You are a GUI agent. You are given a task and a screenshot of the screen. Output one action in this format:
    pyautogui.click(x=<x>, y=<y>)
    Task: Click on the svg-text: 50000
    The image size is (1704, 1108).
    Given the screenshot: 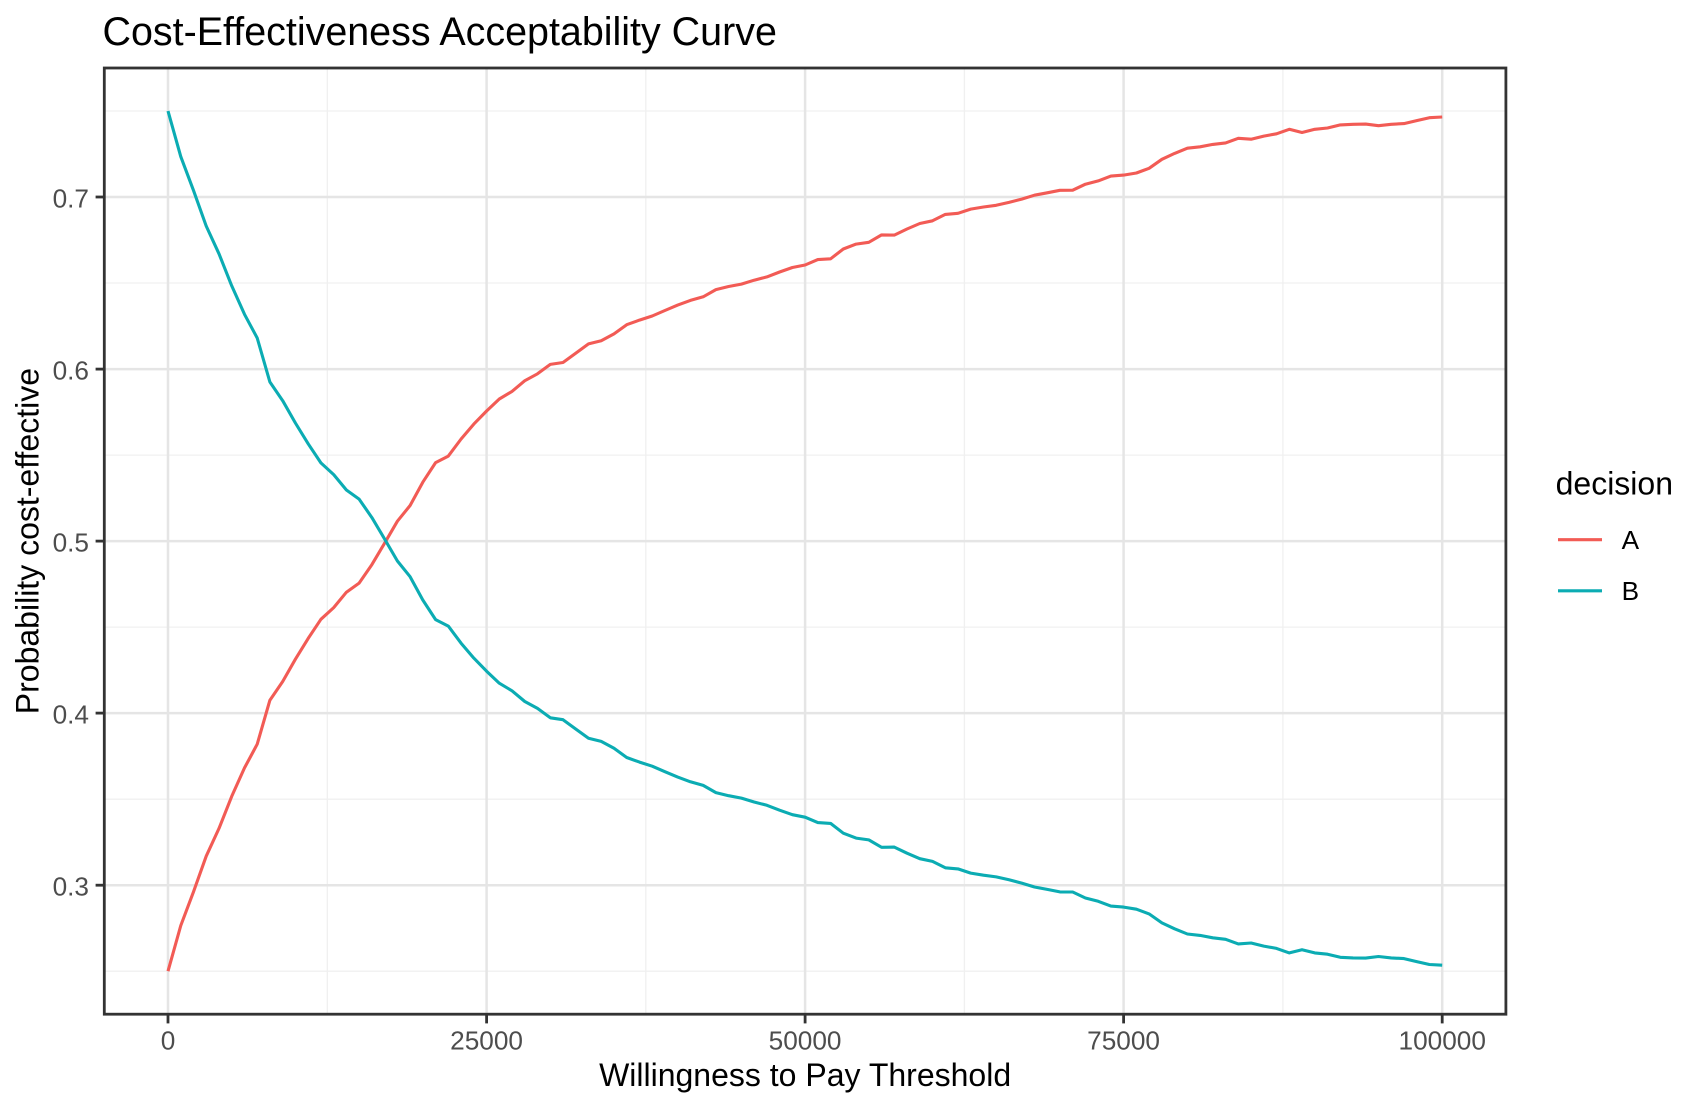 What is the action you would take?
    pyautogui.click(x=805, y=1040)
    